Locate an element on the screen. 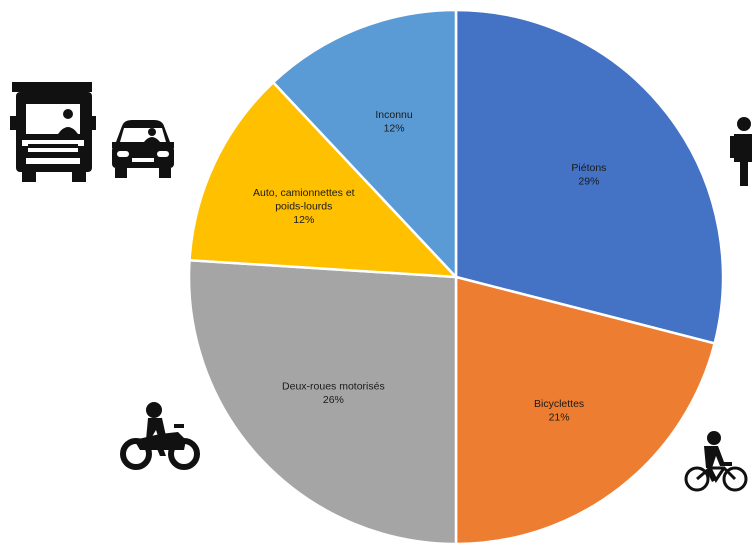 This screenshot has height=544, width=752. pedestrian-icon is located at coordinates (741, 151).